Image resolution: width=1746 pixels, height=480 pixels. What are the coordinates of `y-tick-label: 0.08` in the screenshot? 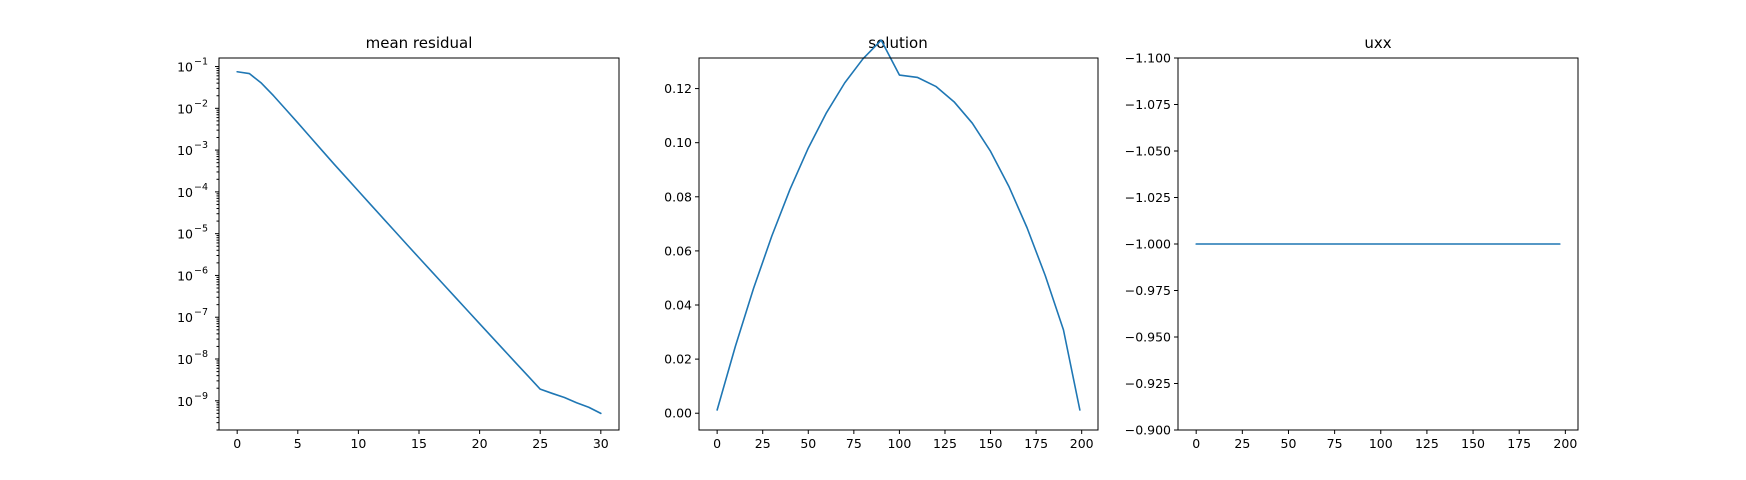 It's located at (678, 196).